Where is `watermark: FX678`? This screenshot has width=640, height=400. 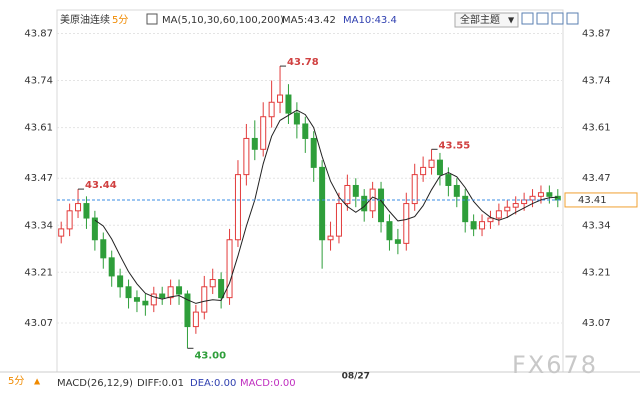 watermark: FX678 is located at coordinates (555, 365).